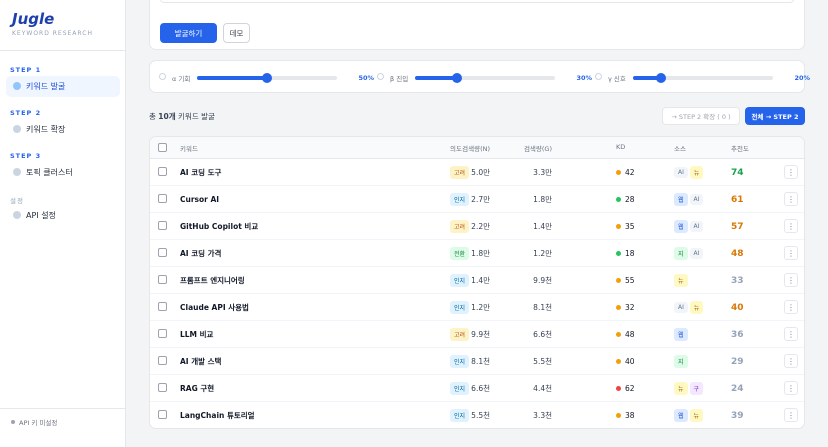 The image size is (828, 447). What do you see at coordinates (740, 149) in the screenshot?
I see `column-header: 추천도` at bounding box center [740, 149].